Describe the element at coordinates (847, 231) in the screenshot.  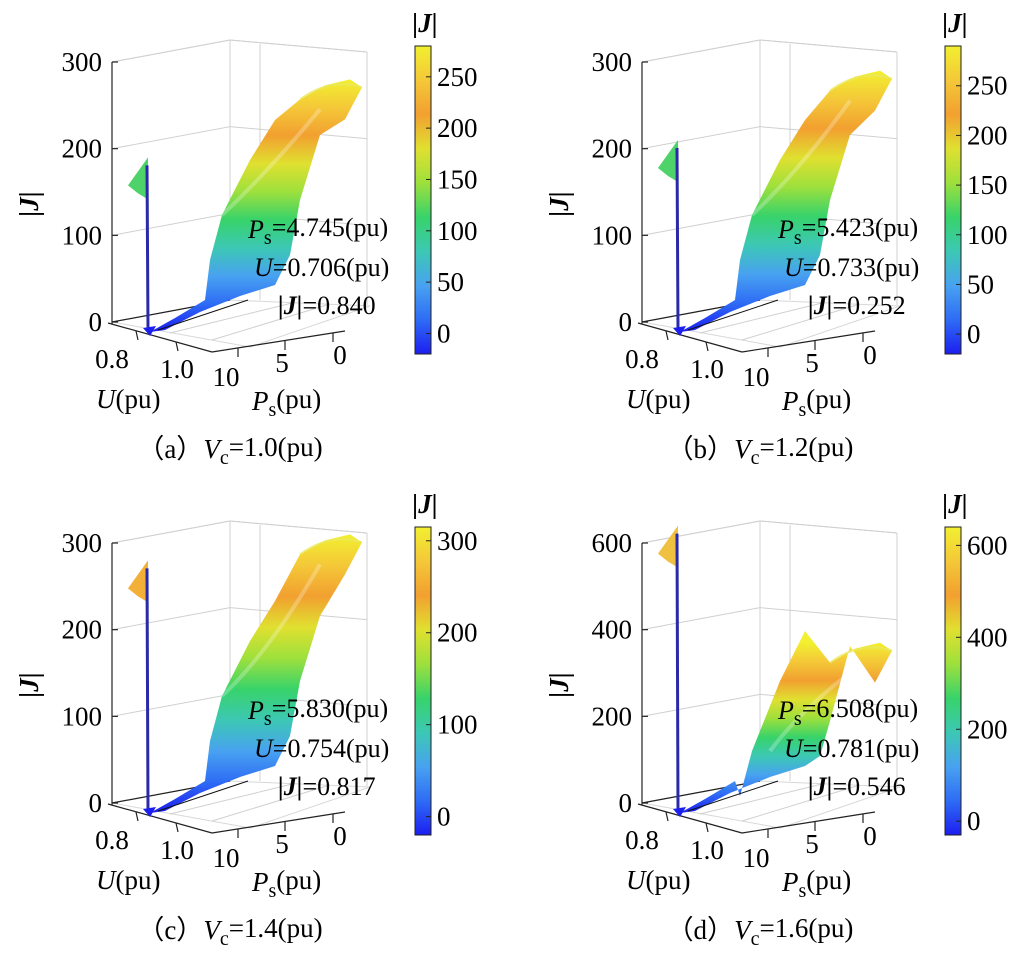
I see `annotation-ps: Ps=5.423(pu)` at that location.